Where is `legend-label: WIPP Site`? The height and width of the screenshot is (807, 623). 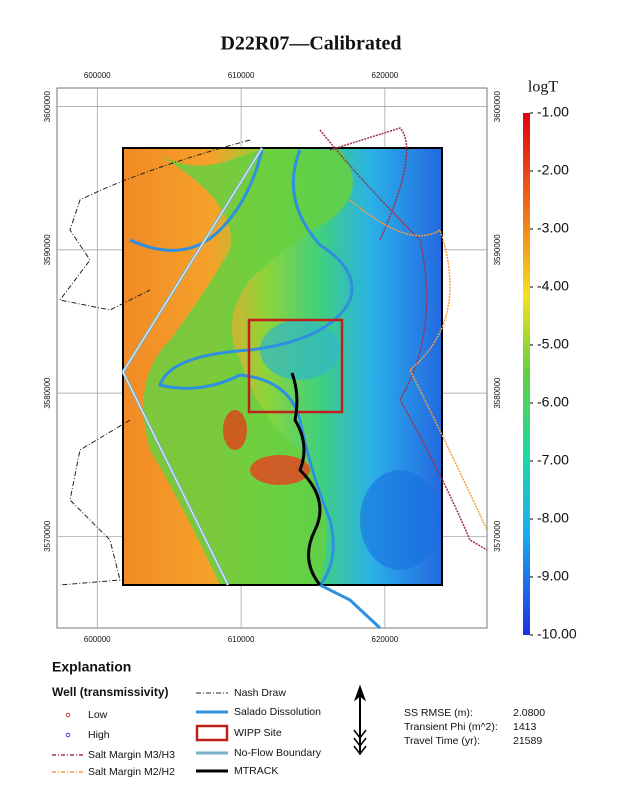
legend-label: WIPP Site is located at coordinates (258, 733).